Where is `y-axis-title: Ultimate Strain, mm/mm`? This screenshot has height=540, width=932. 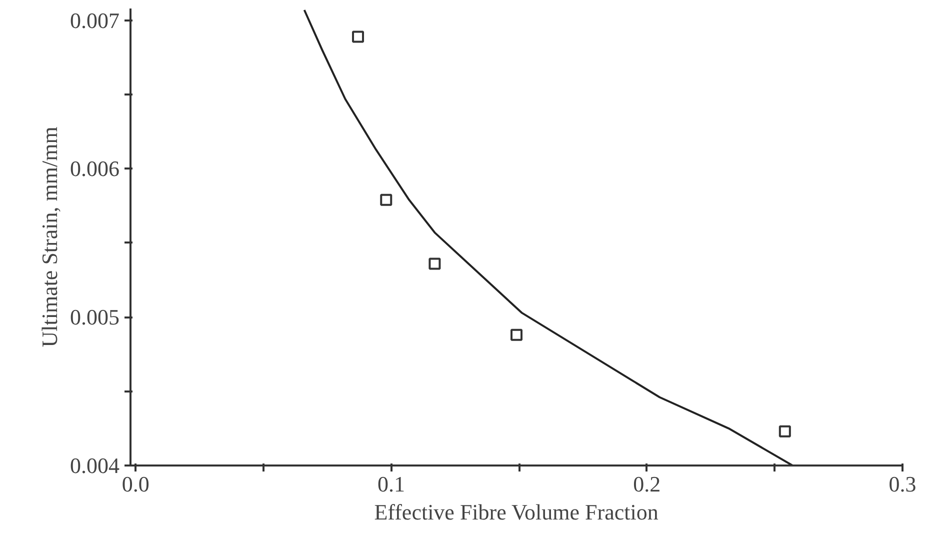
y-axis-title: Ultimate Strain, mm/mm is located at coordinates (49, 237).